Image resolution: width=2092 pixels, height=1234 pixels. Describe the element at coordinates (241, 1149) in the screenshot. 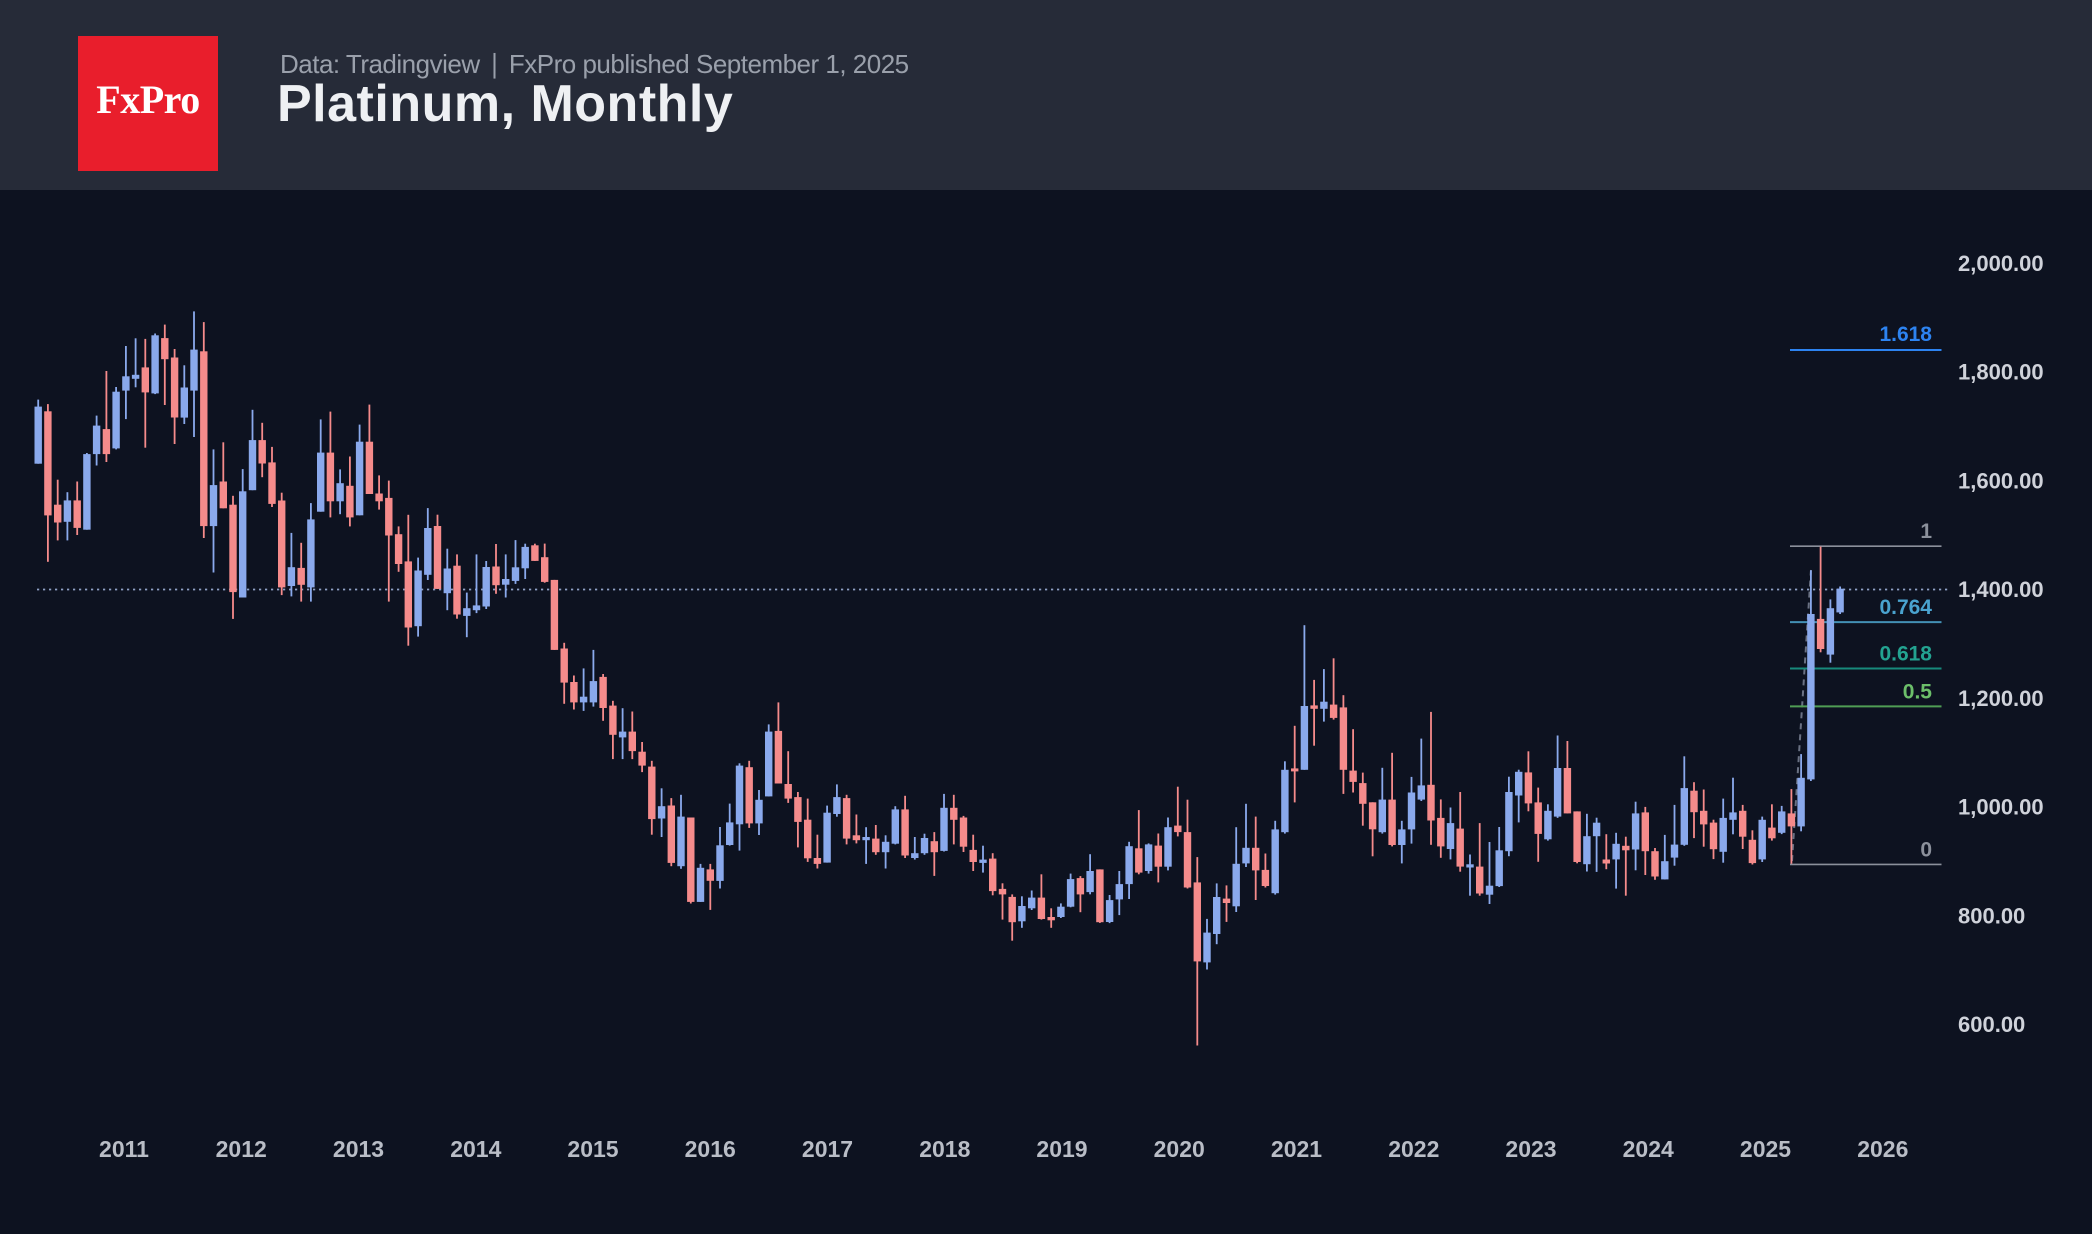

I see `svg-text: 2012` at that location.